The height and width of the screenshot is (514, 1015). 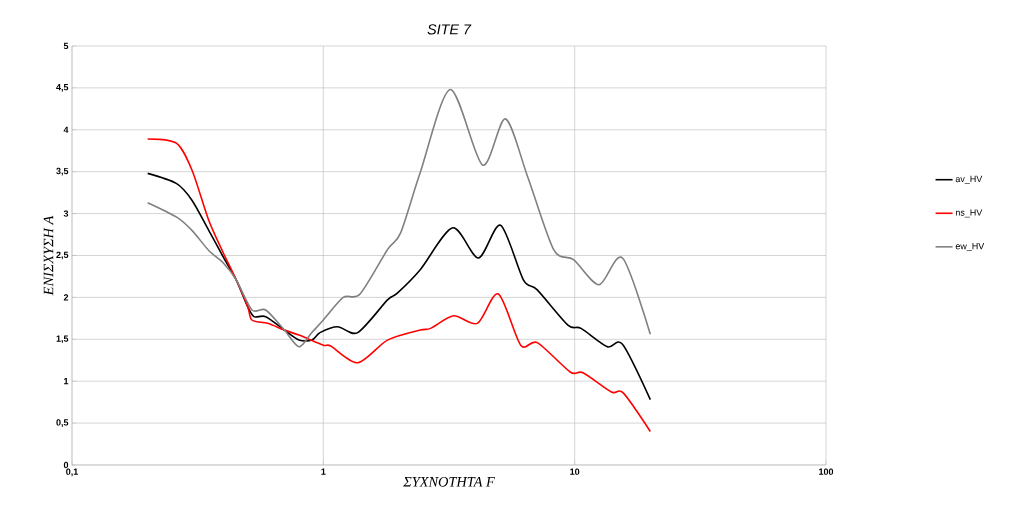 I want to click on y-tick-label: 5, so click(x=66, y=46).